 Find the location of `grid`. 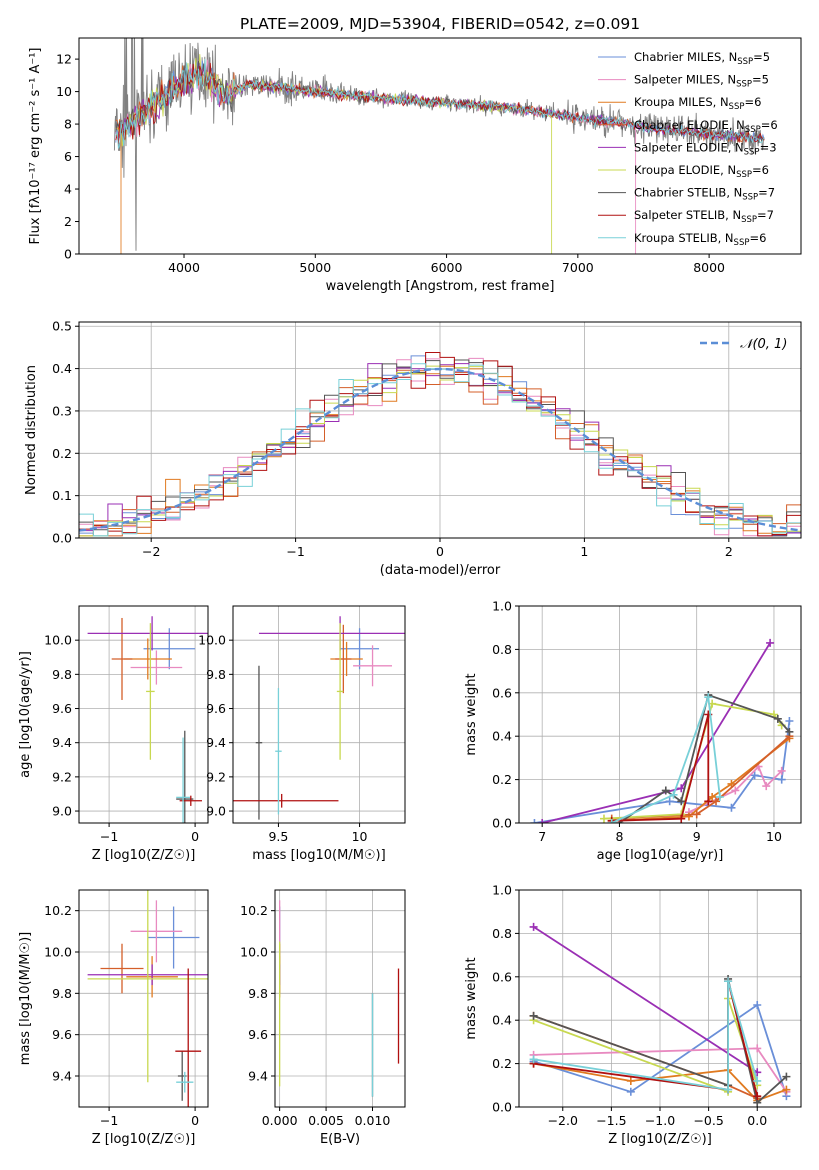

grid is located at coordinates (660, 998).